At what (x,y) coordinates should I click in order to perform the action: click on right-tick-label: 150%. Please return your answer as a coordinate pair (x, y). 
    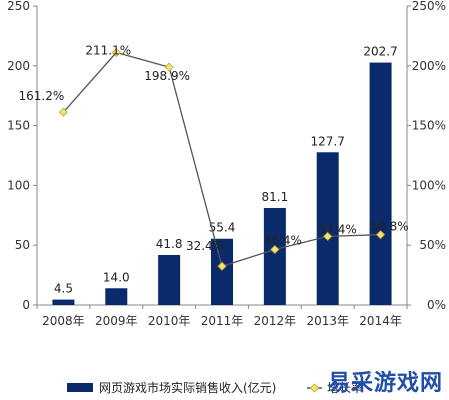
    Looking at the image, I should click on (429, 126).